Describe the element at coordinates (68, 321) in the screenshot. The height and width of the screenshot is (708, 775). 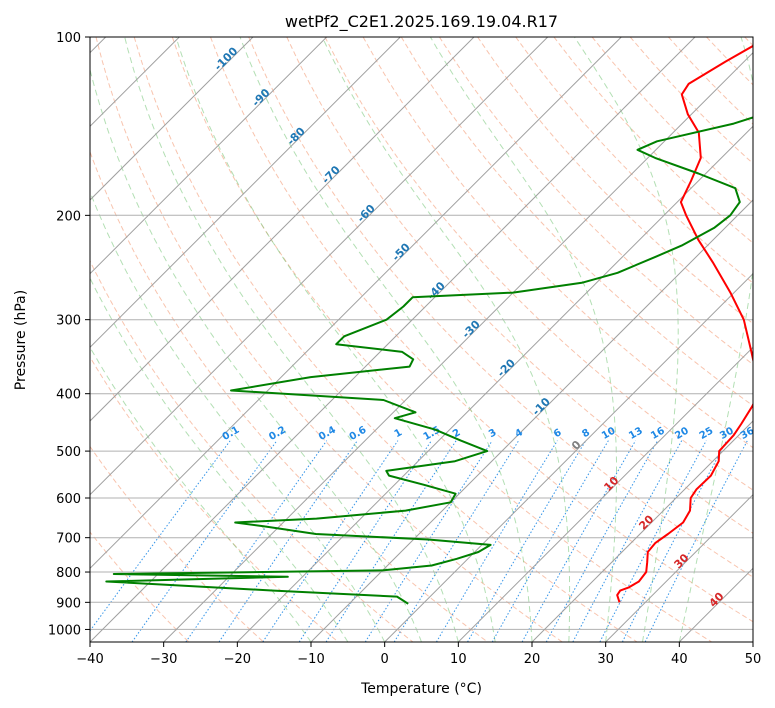
I see `y-tick-label: 300` at that location.